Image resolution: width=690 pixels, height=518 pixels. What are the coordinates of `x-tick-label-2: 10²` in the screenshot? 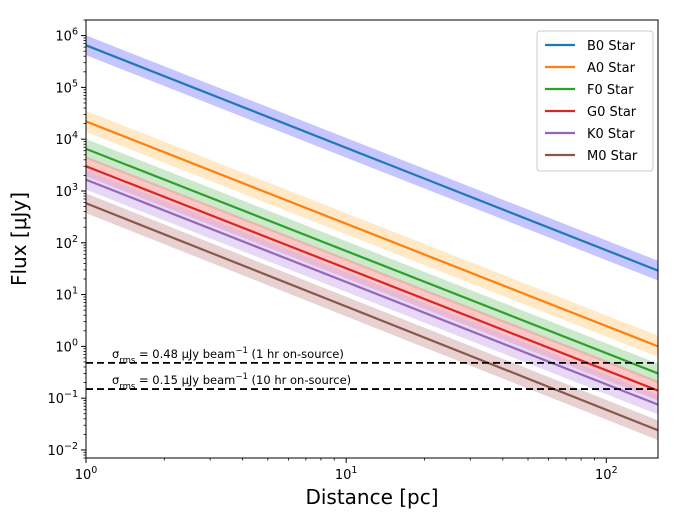 It's located at (606, 474).